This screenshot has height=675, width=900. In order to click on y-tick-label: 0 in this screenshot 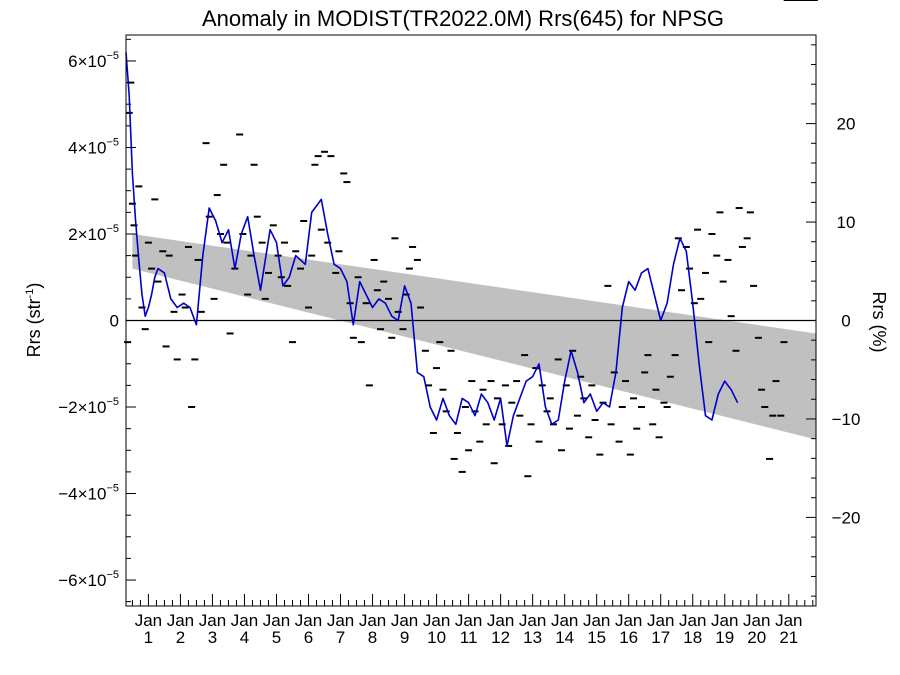, I will do `click(114, 321)`.